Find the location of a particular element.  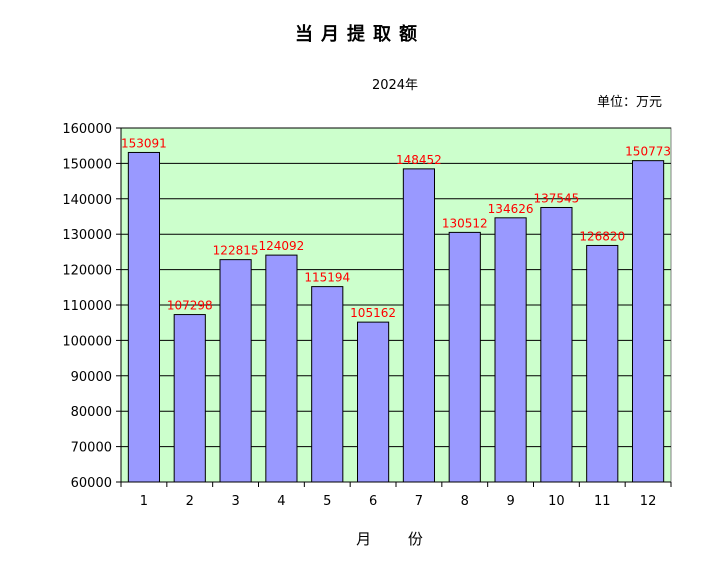

y-tick-label: 110000 is located at coordinates (87, 306).